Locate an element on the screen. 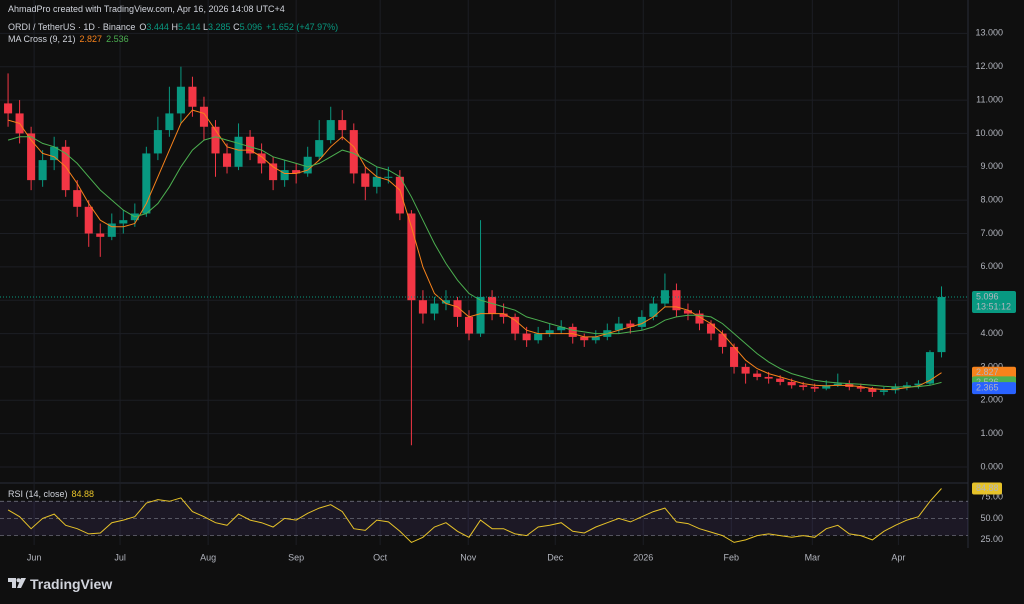  ohlc-label: H is located at coordinates (174, 27).